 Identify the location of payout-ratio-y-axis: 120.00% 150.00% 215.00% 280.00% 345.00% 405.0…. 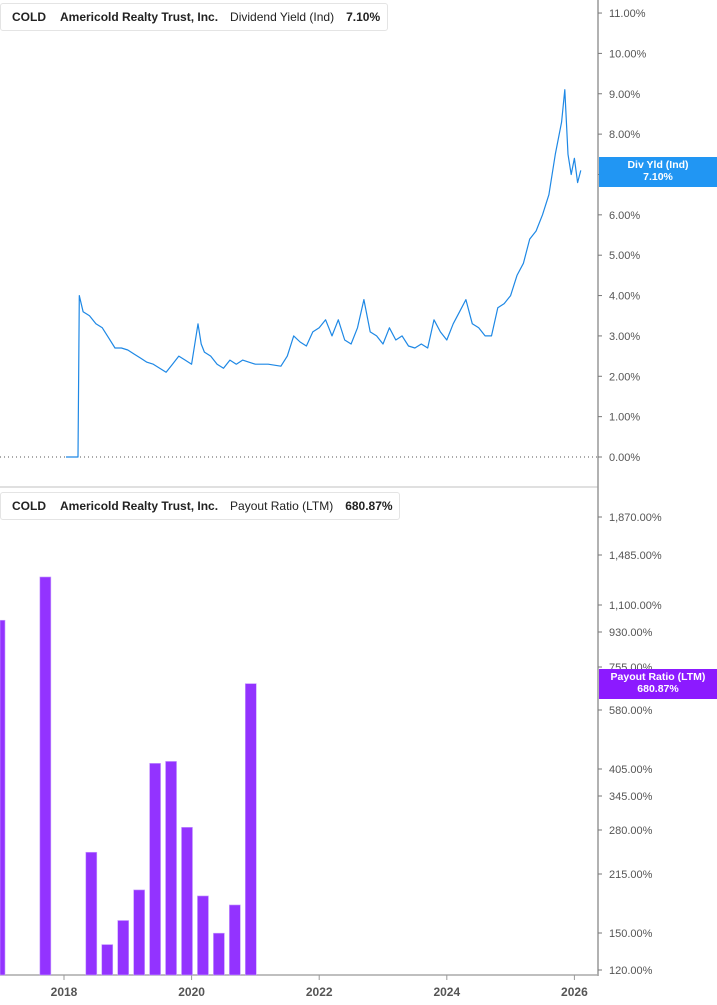
(630, 744).